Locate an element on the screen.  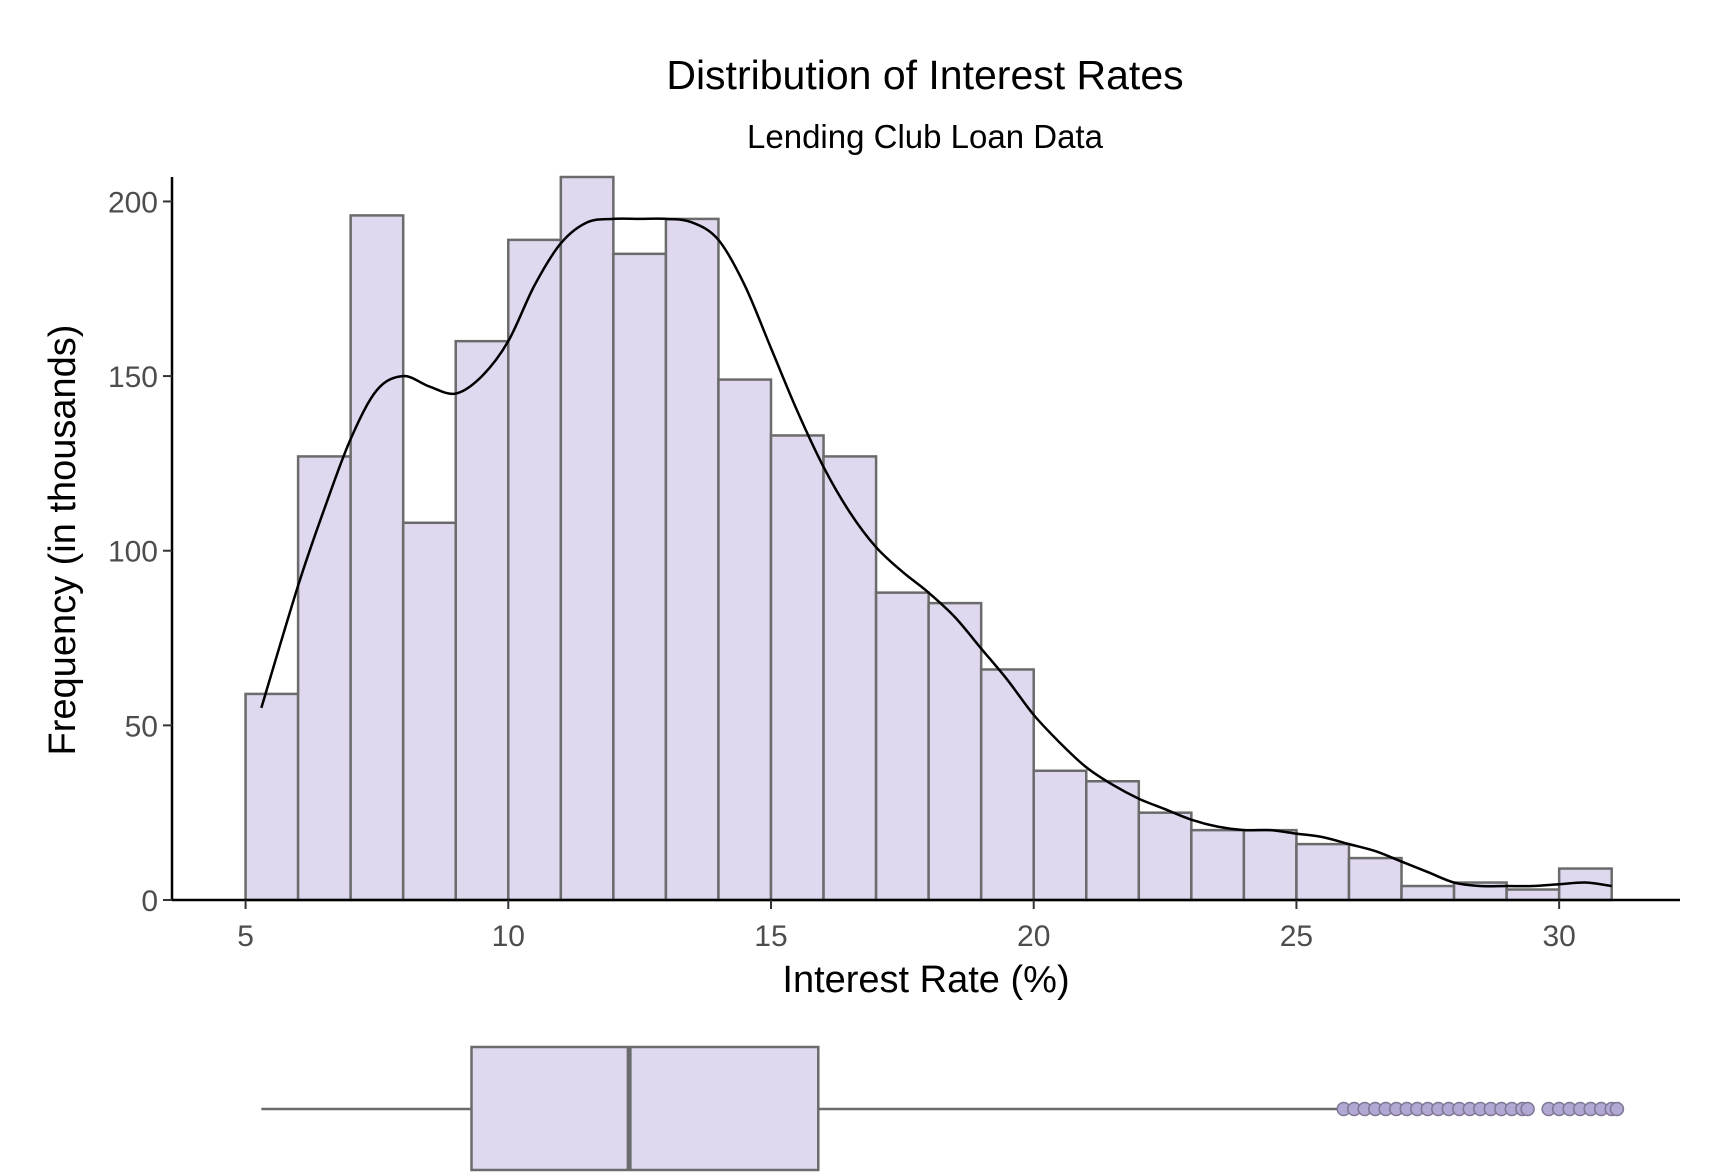
y-tick-label-150: 150 is located at coordinates (133, 377).